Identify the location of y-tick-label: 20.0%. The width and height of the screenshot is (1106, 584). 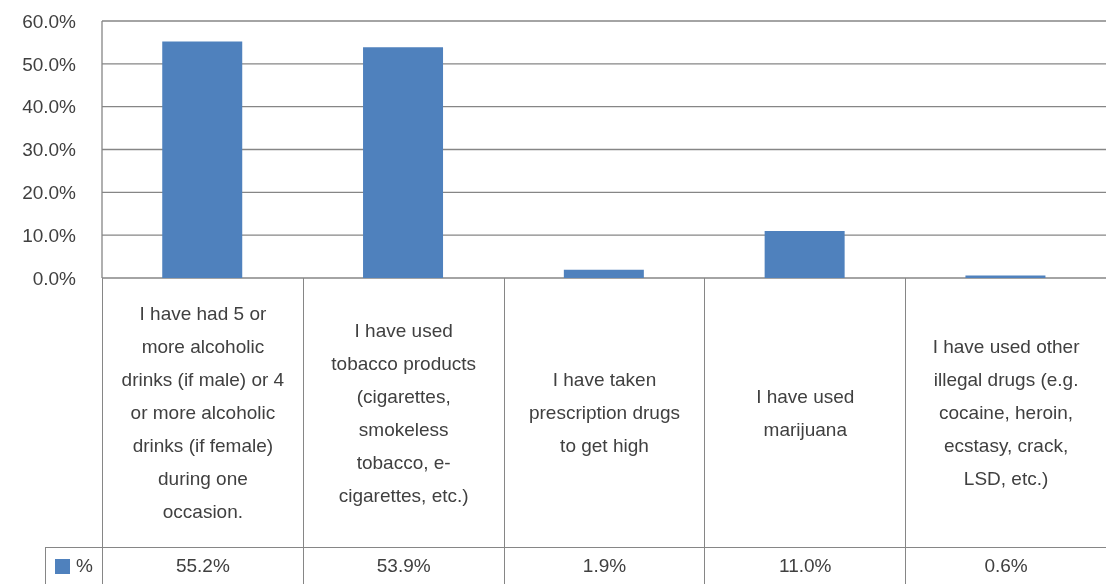
(49, 193).